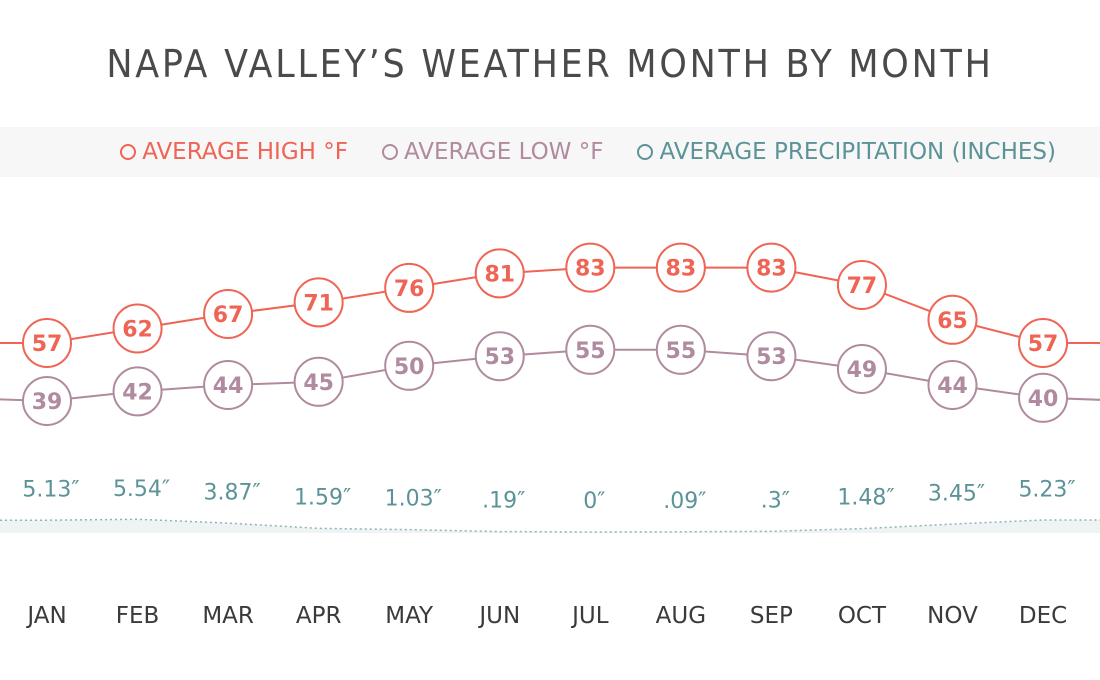 This screenshot has width=1100, height=680. Describe the element at coordinates (865, 498) in the screenshot. I see `precipitation-label: 1.48″` at that location.